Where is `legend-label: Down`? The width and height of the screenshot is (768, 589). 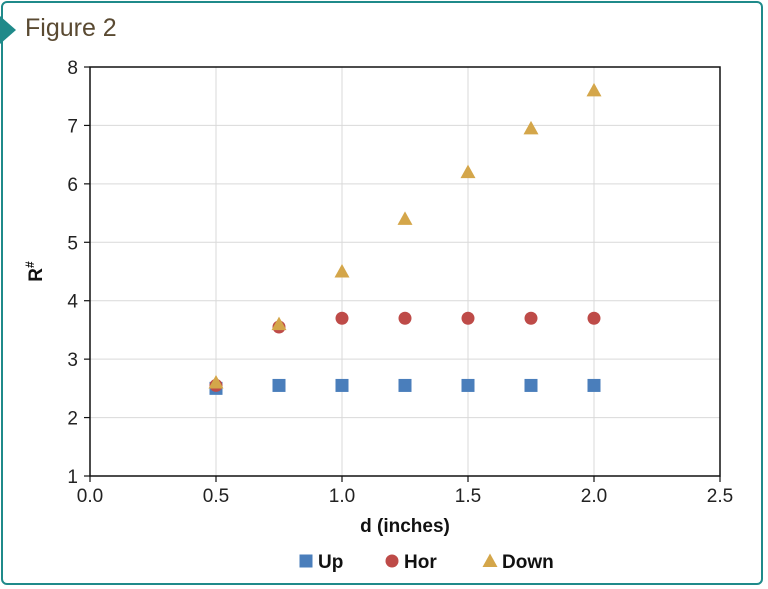
legend-label: Down is located at coordinates (528, 562).